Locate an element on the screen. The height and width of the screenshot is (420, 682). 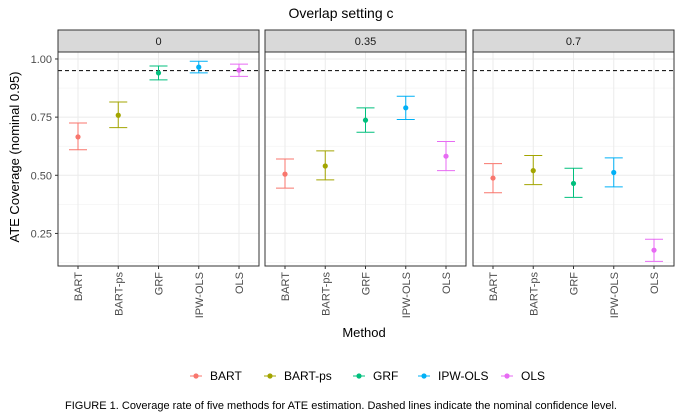
legend-item-grf: GRF is located at coordinates (375, 376).